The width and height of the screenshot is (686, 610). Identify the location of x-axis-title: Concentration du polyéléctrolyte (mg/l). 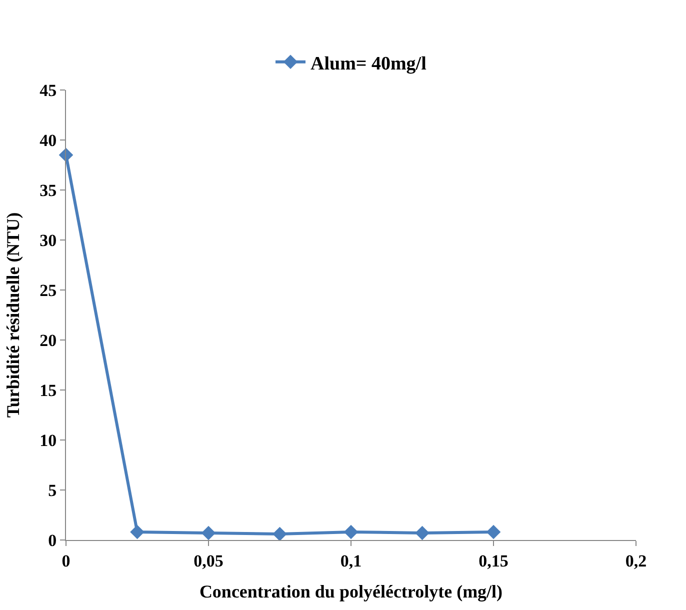
(351, 592).